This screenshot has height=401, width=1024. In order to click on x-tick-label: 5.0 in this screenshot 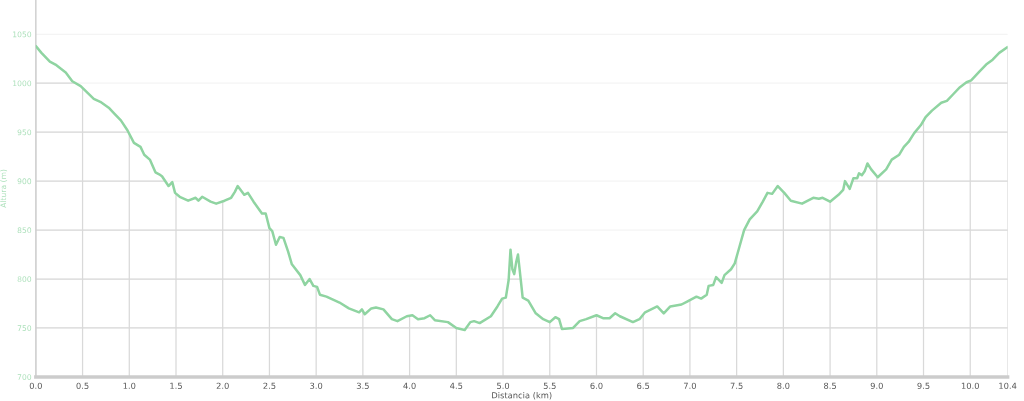, I will do `click(503, 385)`.